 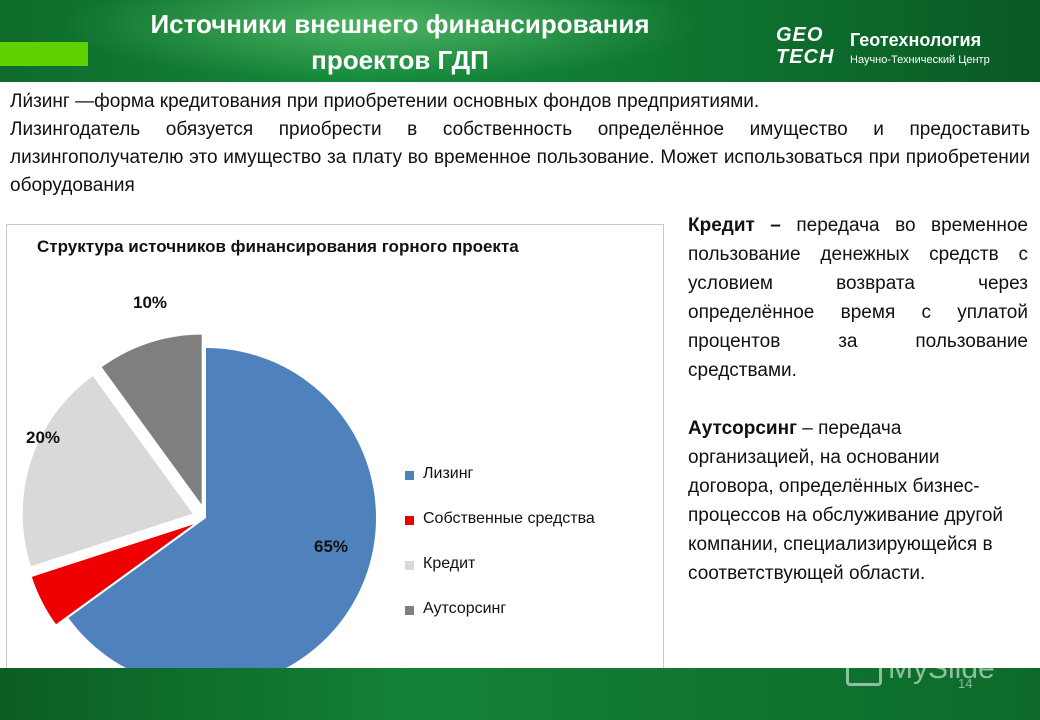 What do you see at coordinates (734, 225) in the screenshot?
I see `credit-term: Кредит –` at bounding box center [734, 225].